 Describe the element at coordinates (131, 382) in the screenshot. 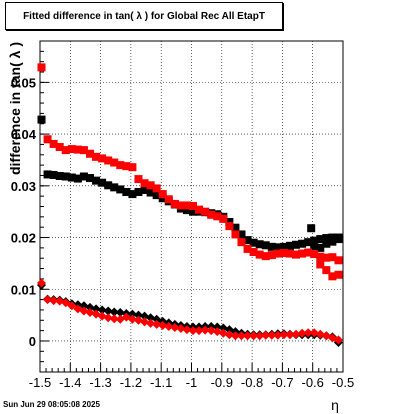

I see `x-tick-label: -1.2` at that location.